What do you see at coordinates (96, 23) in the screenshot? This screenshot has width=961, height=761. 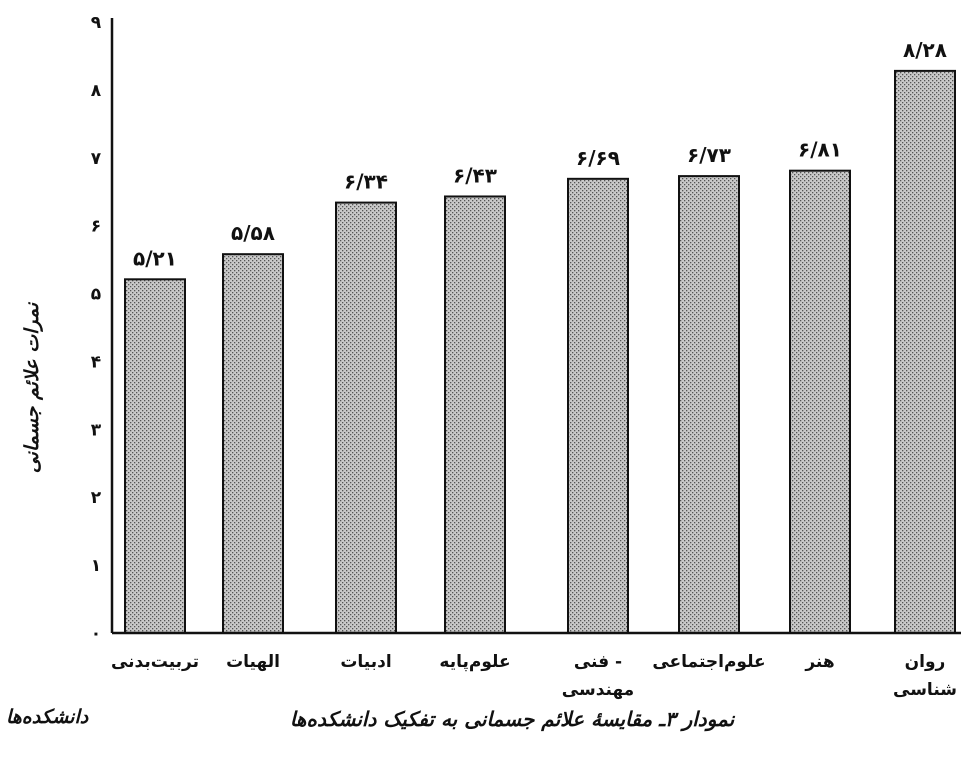 I see `y-tick-label: ۹` at bounding box center [96, 23].